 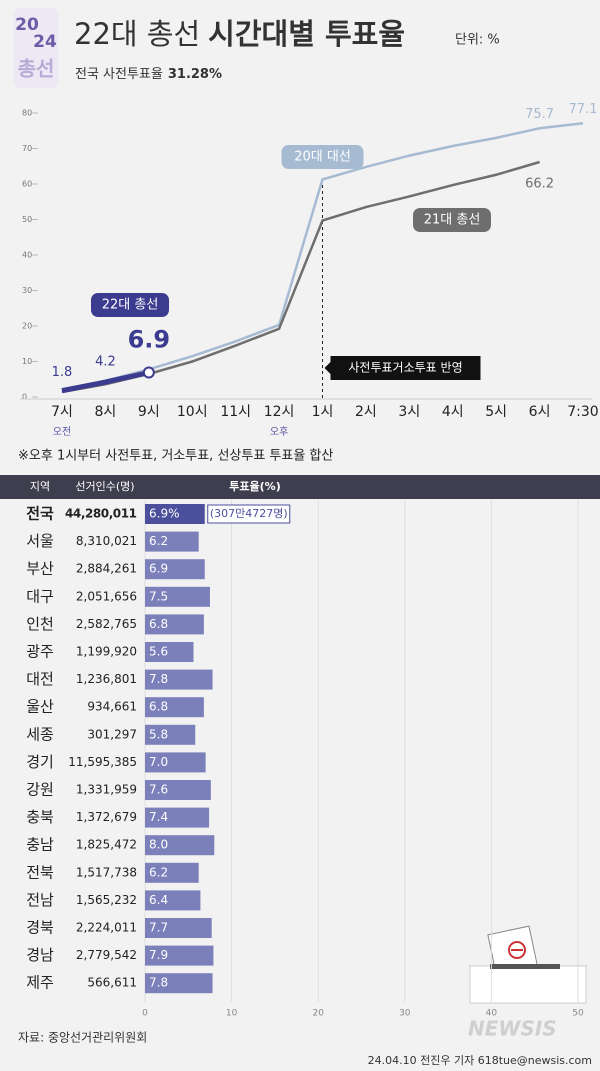 What do you see at coordinates (40, 734) in the screenshot?
I see `region: 세종` at bounding box center [40, 734].